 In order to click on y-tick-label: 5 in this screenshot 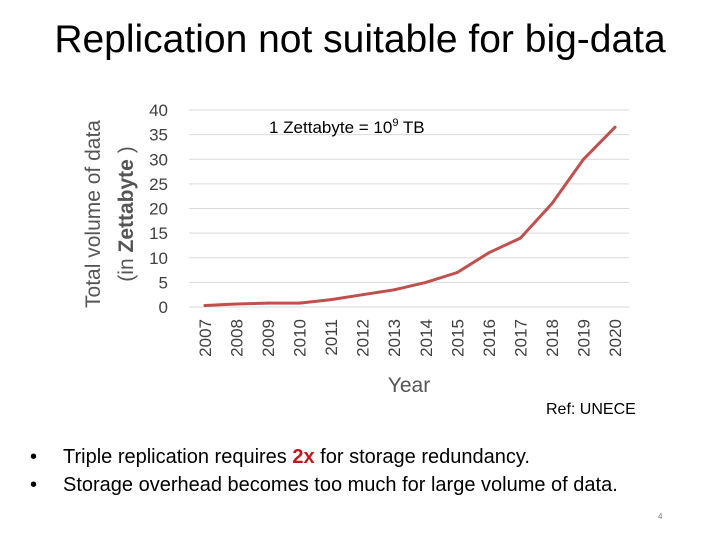, I will do `click(163, 282)`.